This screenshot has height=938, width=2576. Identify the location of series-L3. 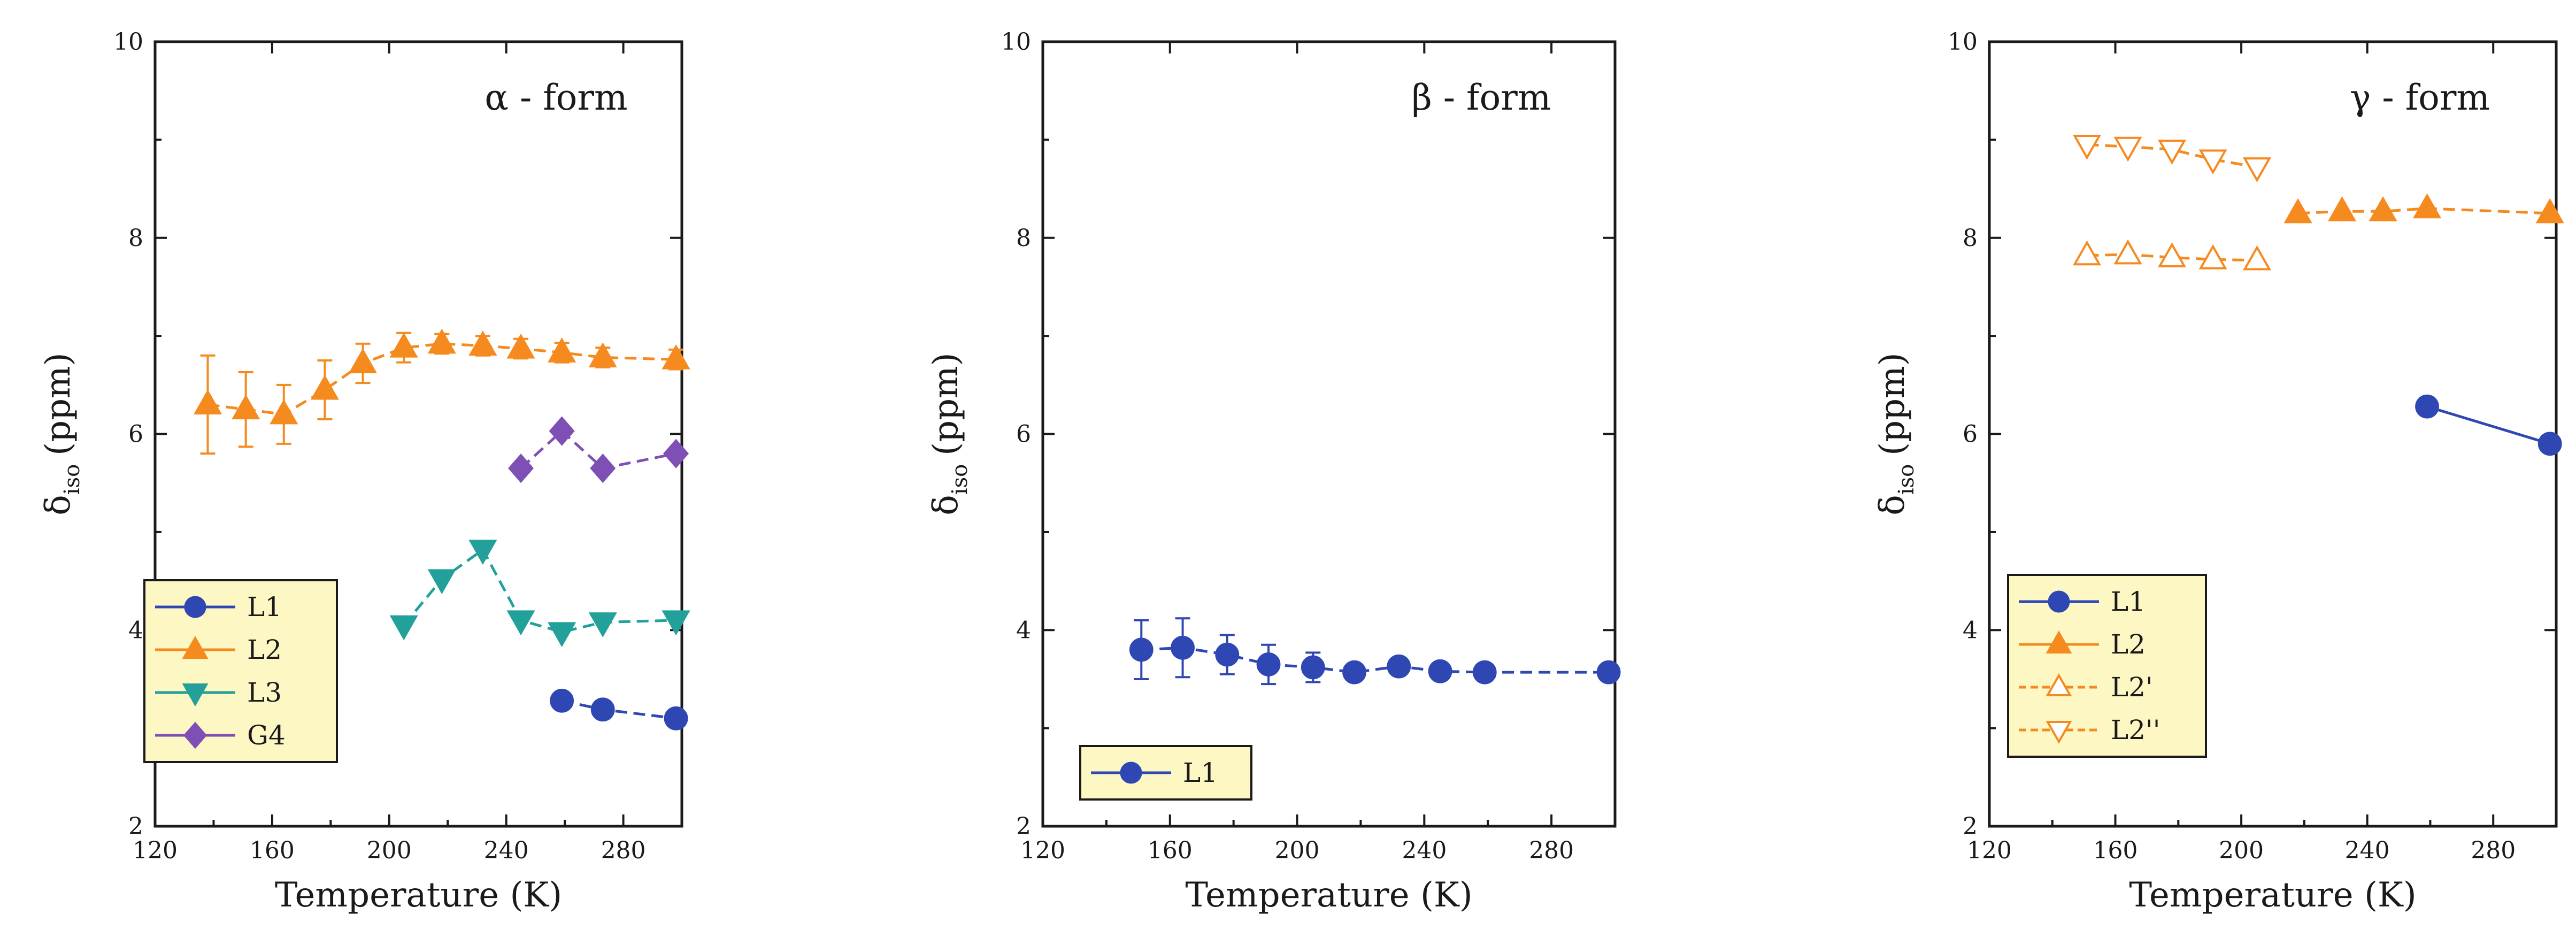
(539, 594).